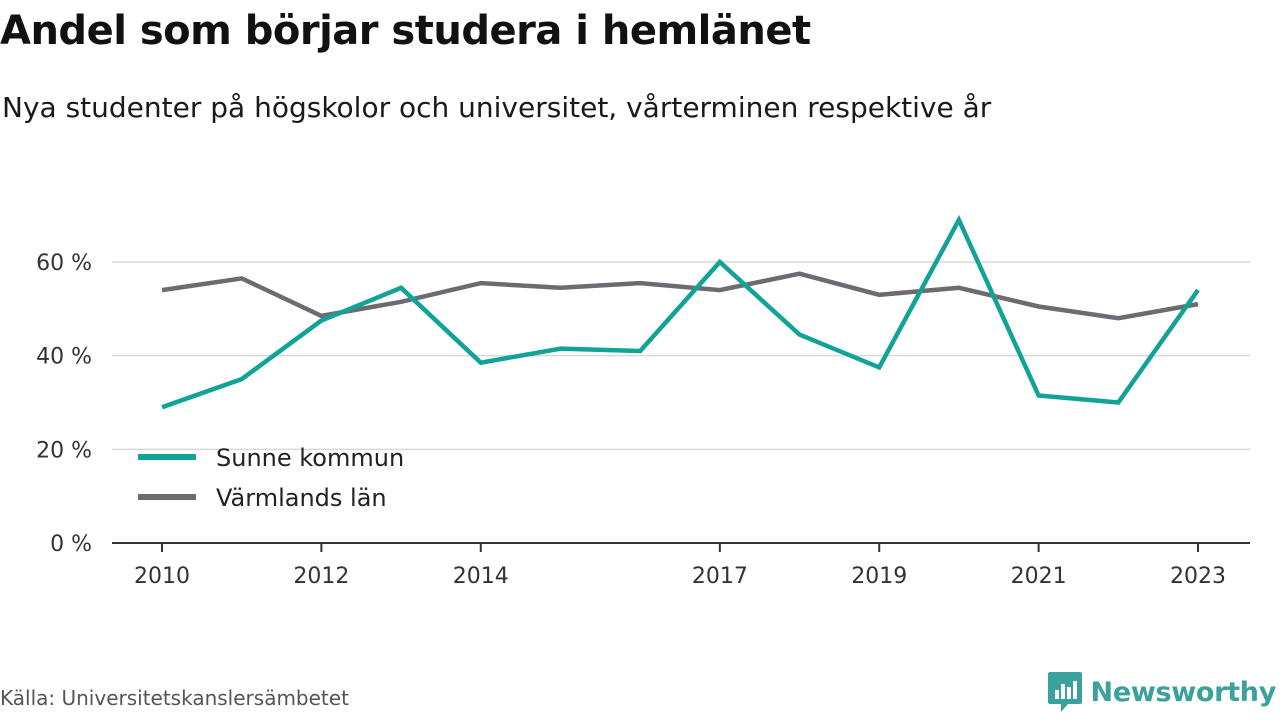 This screenshot has height=720, width=1280. What do you see at coordinates (162, 576) in the screenshot?
I see `x-tick-label: 2010` at bounding box center [162, 576].